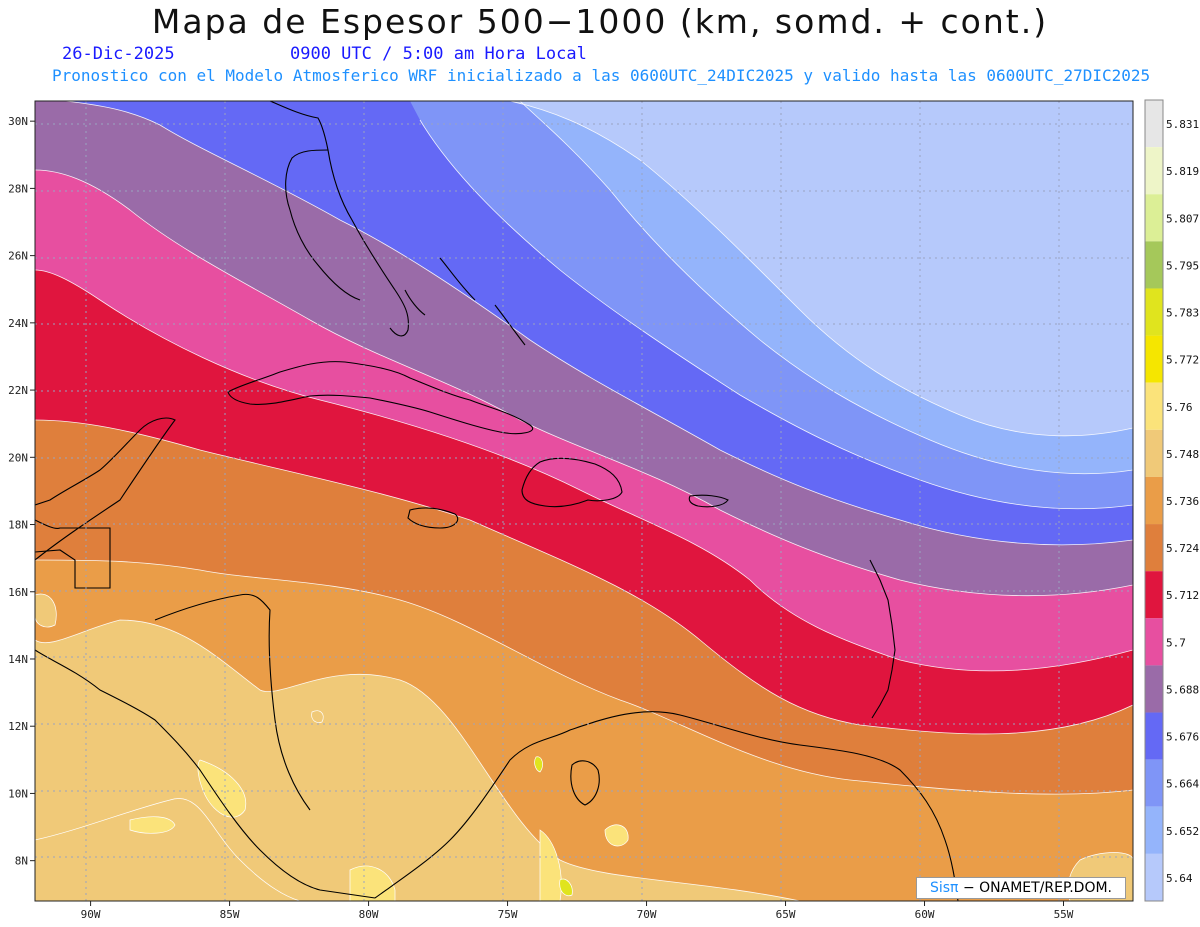 The height and width of the screenshot is (927, 1200). Describe the element at coordinates (882, 639) in the screenshot. I see `lesser-antilles` at that location.